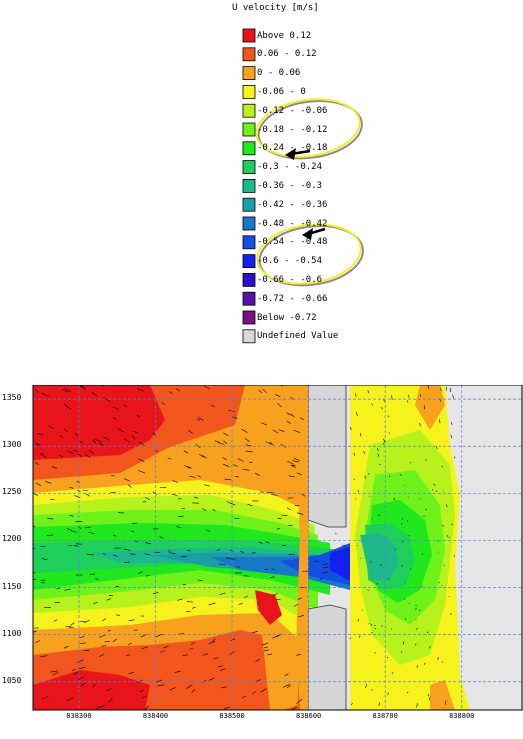 Image resolution: width=523 pixels, height=739 pixels. I want to click on legend-label-13: -0.66 - -0.6, so click(289, 280).